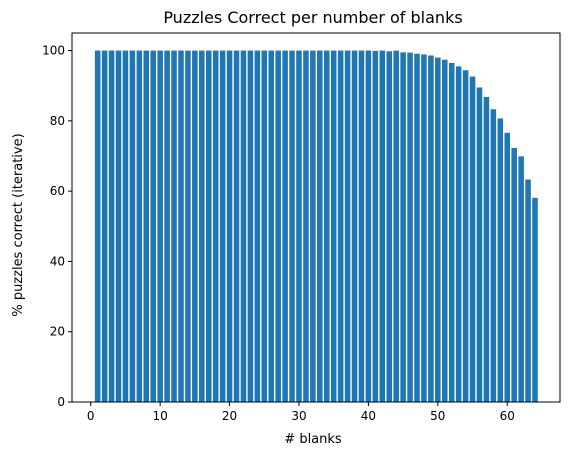  I want to click on y-axis-ticks: 0 20 40 60 80 100, so click(57, 226).